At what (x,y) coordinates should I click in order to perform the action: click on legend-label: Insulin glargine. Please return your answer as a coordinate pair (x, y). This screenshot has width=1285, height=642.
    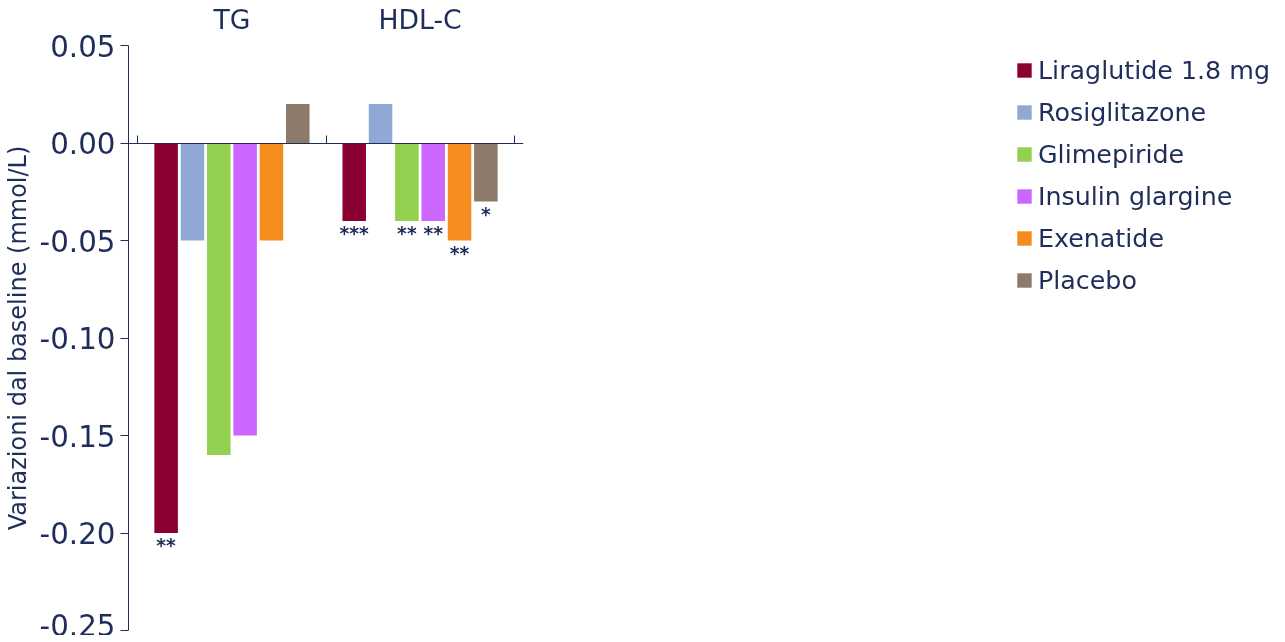
    Looking at the image, I should click on (1135, 196).